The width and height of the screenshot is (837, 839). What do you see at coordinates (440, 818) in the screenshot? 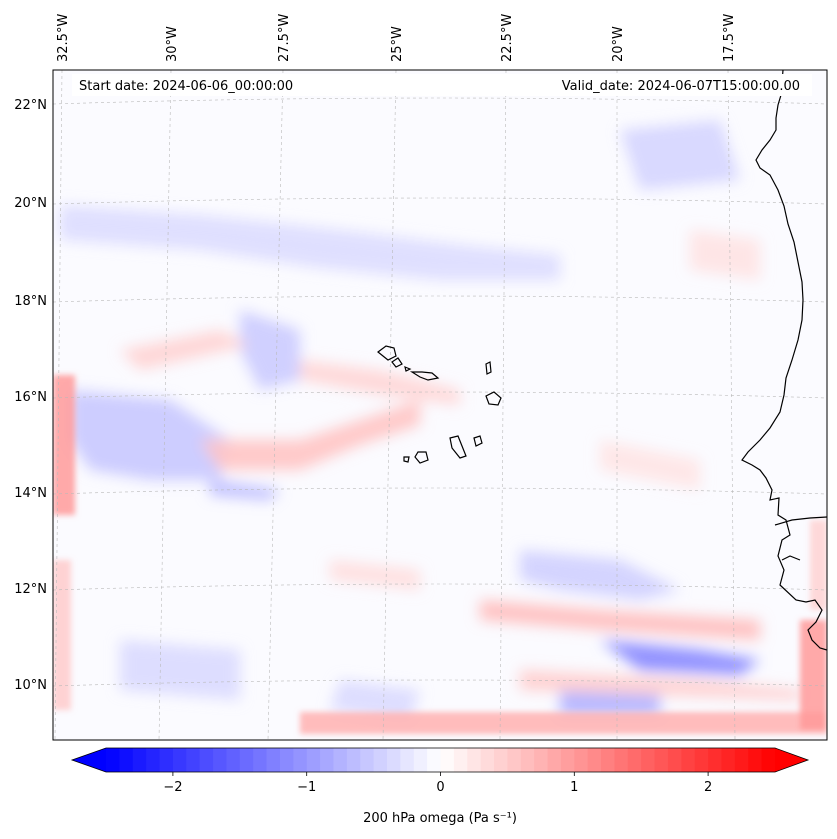
I see `colorbar-label: 200 hPa omega (Pa s⁻¹)` at bounding box center [440, 818].